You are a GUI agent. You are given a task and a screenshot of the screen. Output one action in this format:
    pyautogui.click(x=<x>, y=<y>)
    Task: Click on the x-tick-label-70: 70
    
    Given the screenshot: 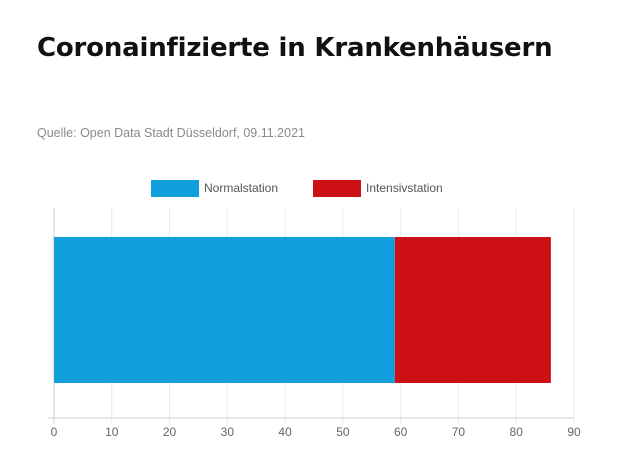 What is the action you would take?
    pyautogui.click(x=459, y=432)
    